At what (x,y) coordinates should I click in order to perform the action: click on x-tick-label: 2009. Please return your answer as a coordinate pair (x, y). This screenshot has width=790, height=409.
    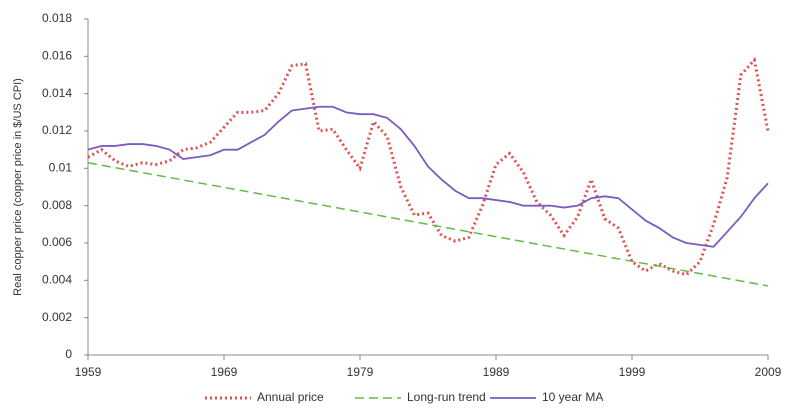
    Looking at the image, I should click on (768, 372).